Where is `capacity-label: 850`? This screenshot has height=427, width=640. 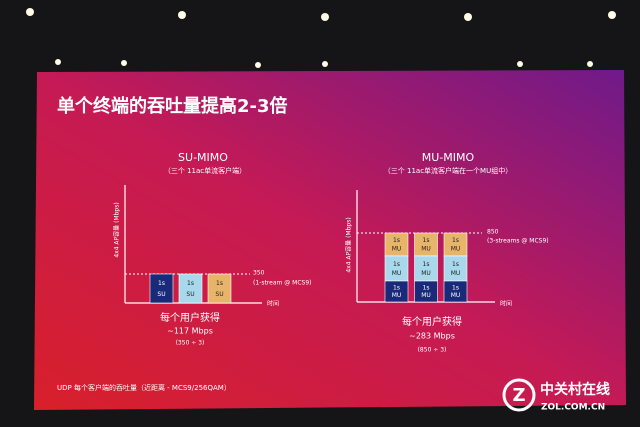 capacity-label: 850 is located at coordinates (493, 232).